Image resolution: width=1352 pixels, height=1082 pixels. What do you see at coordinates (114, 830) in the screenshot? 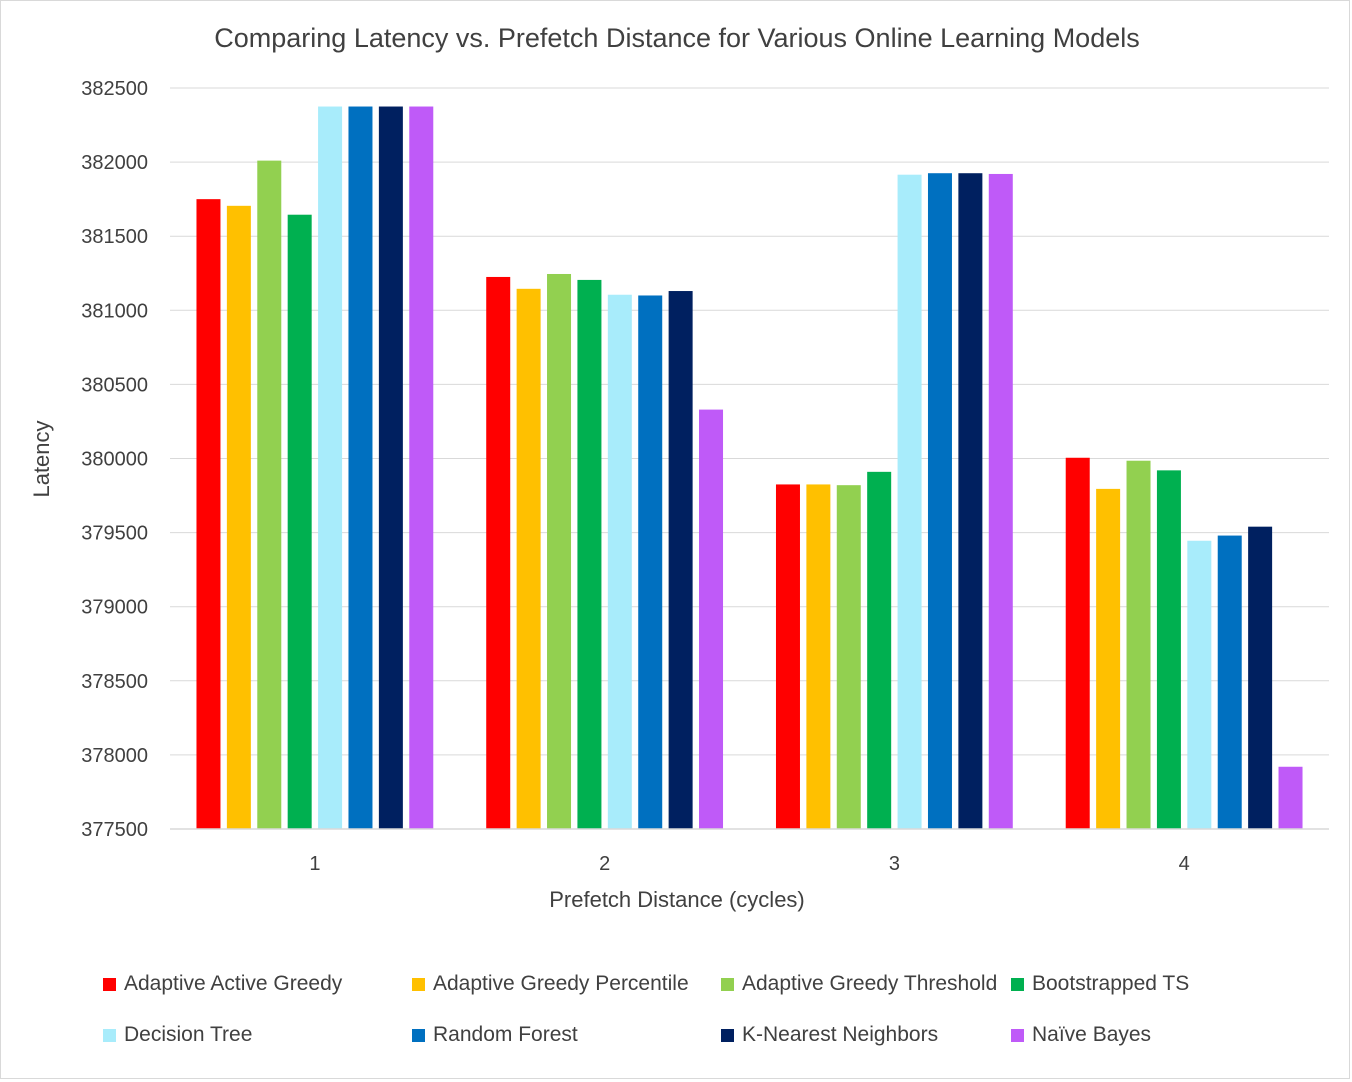
I see `y-tick-label: 377500` at bounding box center [114, 830].